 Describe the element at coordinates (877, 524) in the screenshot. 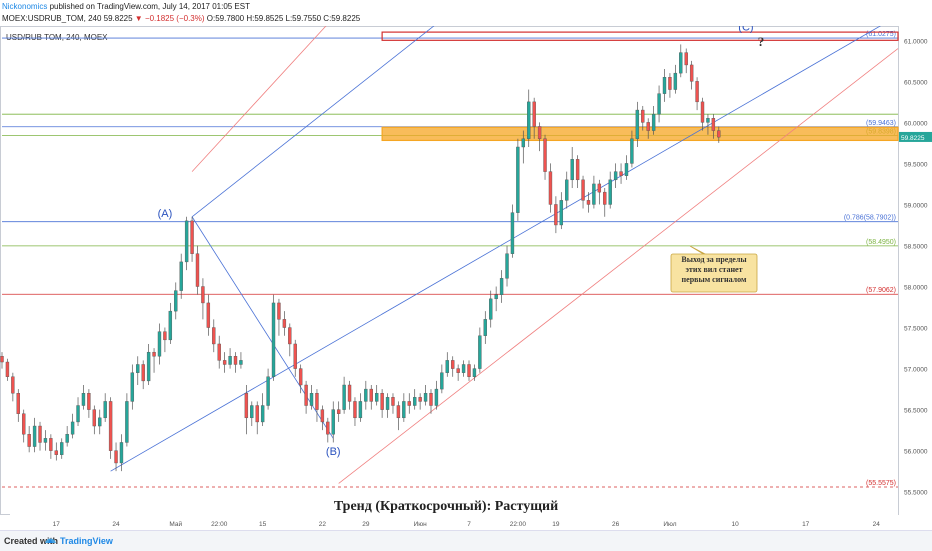

I see `x-tick-label: 24` at that location.